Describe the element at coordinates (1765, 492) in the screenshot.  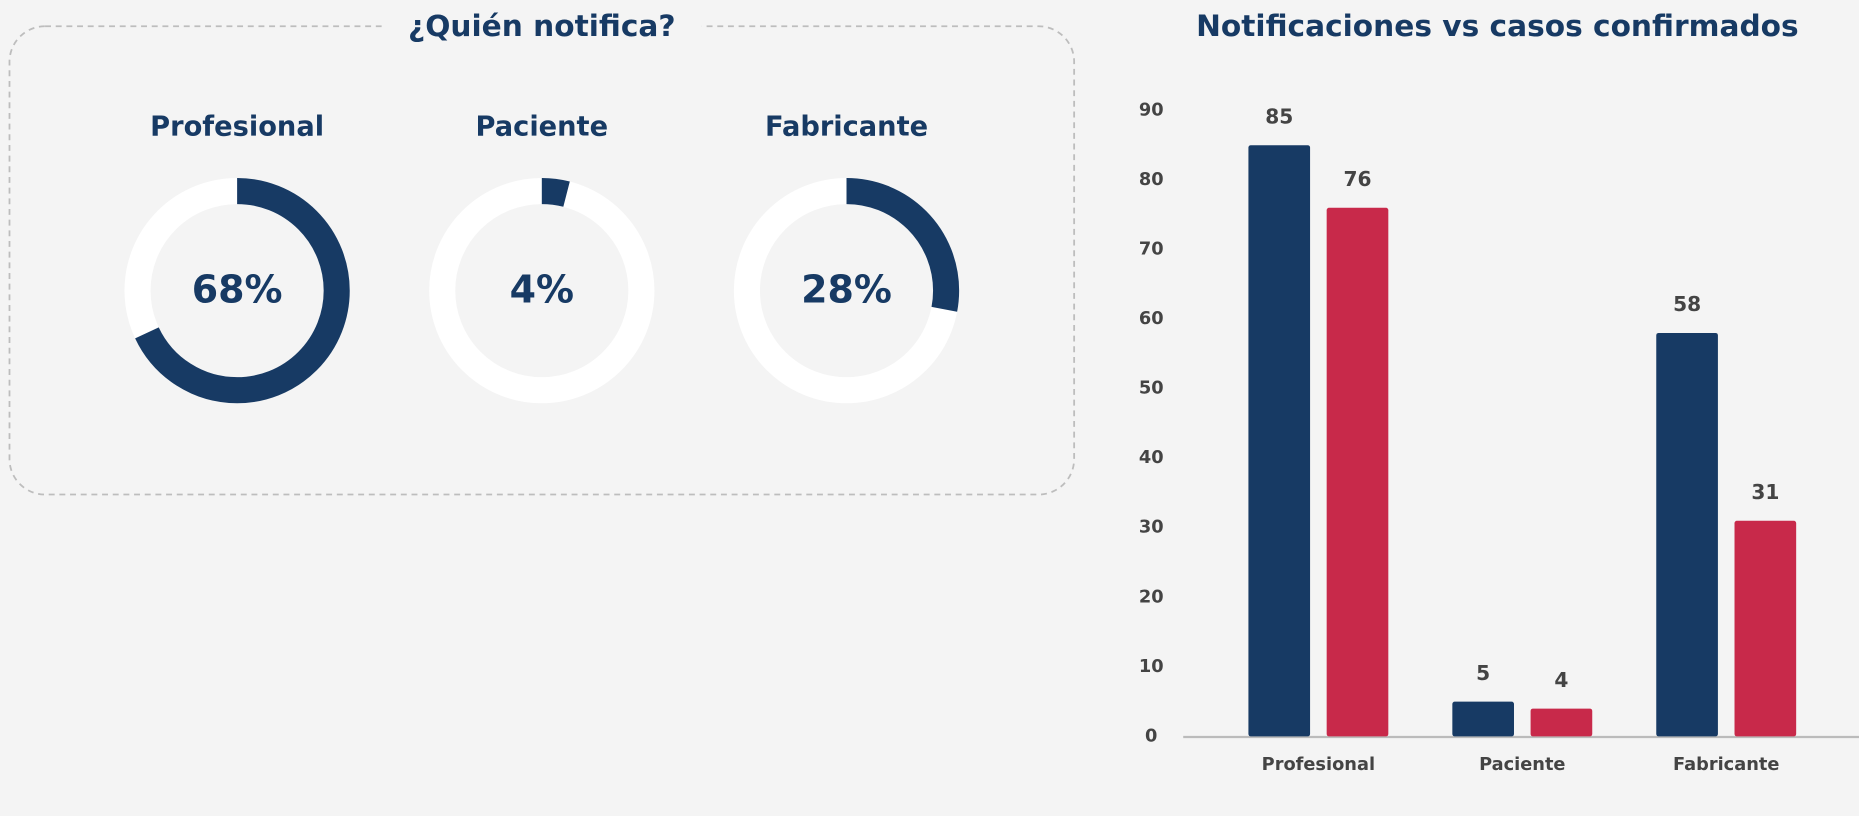
I see `bar-value-label: 31` at that location.